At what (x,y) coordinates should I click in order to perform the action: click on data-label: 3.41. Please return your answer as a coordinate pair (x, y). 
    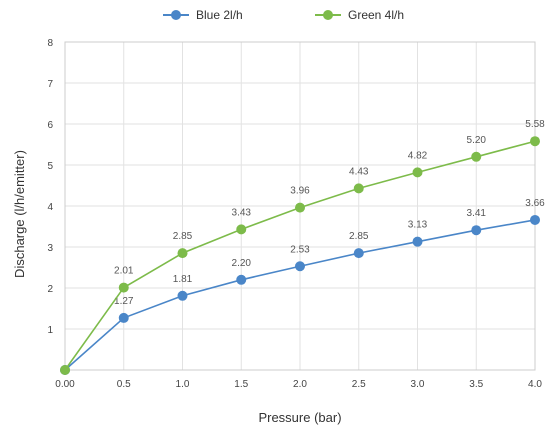
    Looking at the image, I should click on (477, 213).